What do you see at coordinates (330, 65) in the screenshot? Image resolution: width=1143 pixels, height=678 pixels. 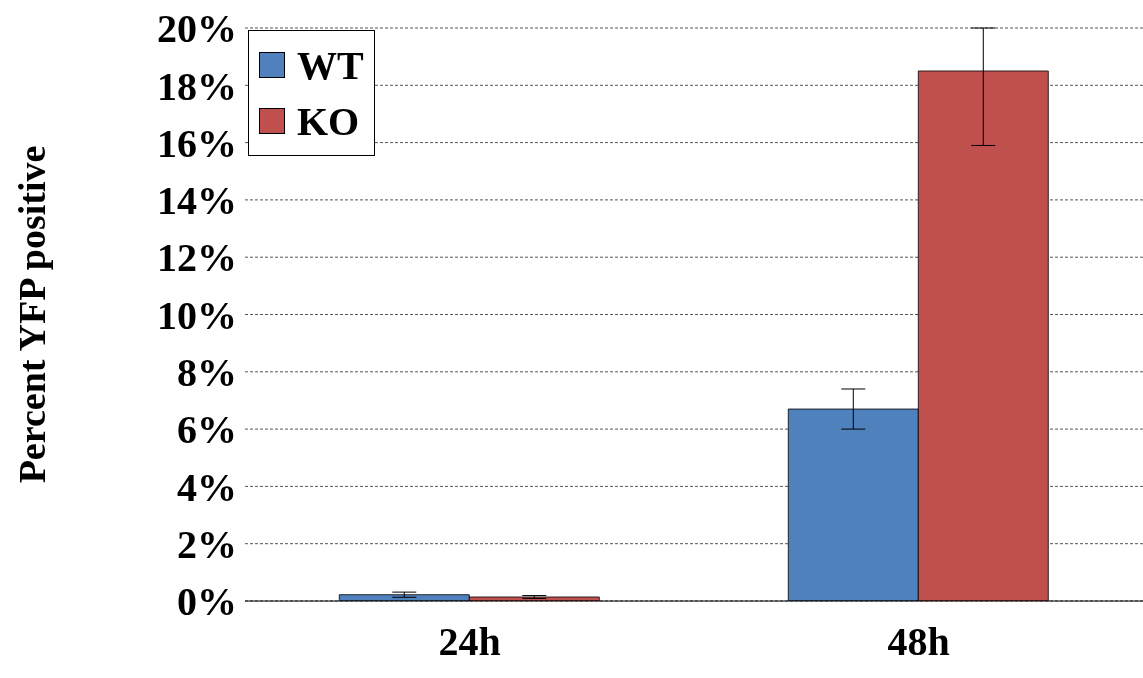 I see `legend-label: WT` at bounding box center [330, 65].